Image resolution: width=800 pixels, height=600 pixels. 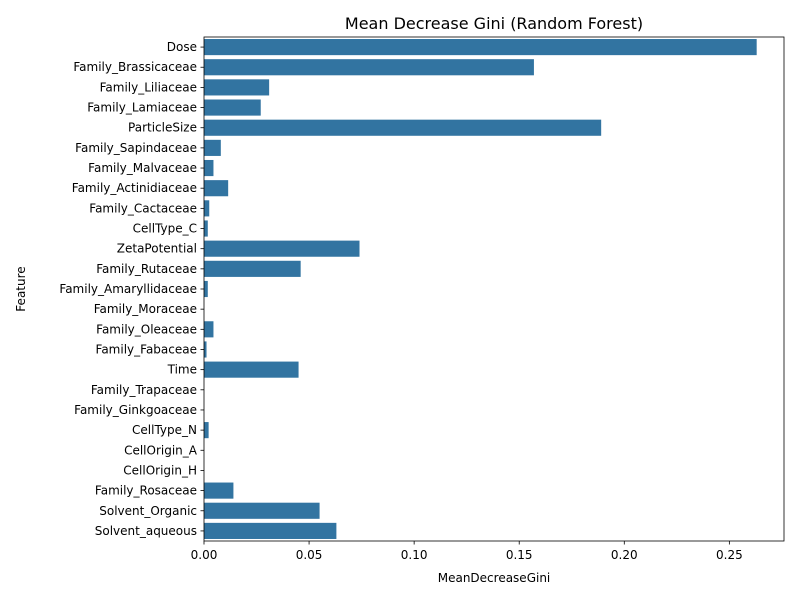 What do you see at coordinates (146, 349) in the screenshot?
I see `y-tick-label: Family_Fabaceae` at bounding box center [146, 349].